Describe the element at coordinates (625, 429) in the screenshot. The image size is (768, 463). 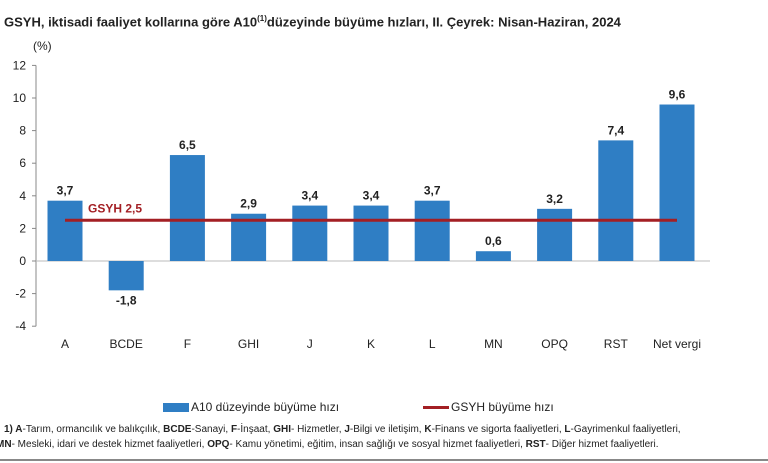
I see `footnote-segment: -Gayrimenkul faaliyetleri,` at that location.